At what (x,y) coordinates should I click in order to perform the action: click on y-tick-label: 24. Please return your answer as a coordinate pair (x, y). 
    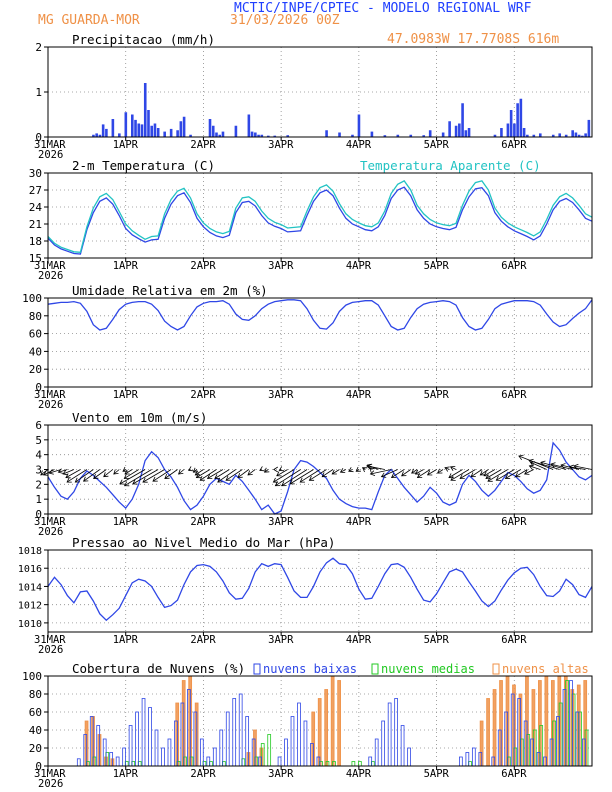
    Looking at the image, I should click on (36, 207).